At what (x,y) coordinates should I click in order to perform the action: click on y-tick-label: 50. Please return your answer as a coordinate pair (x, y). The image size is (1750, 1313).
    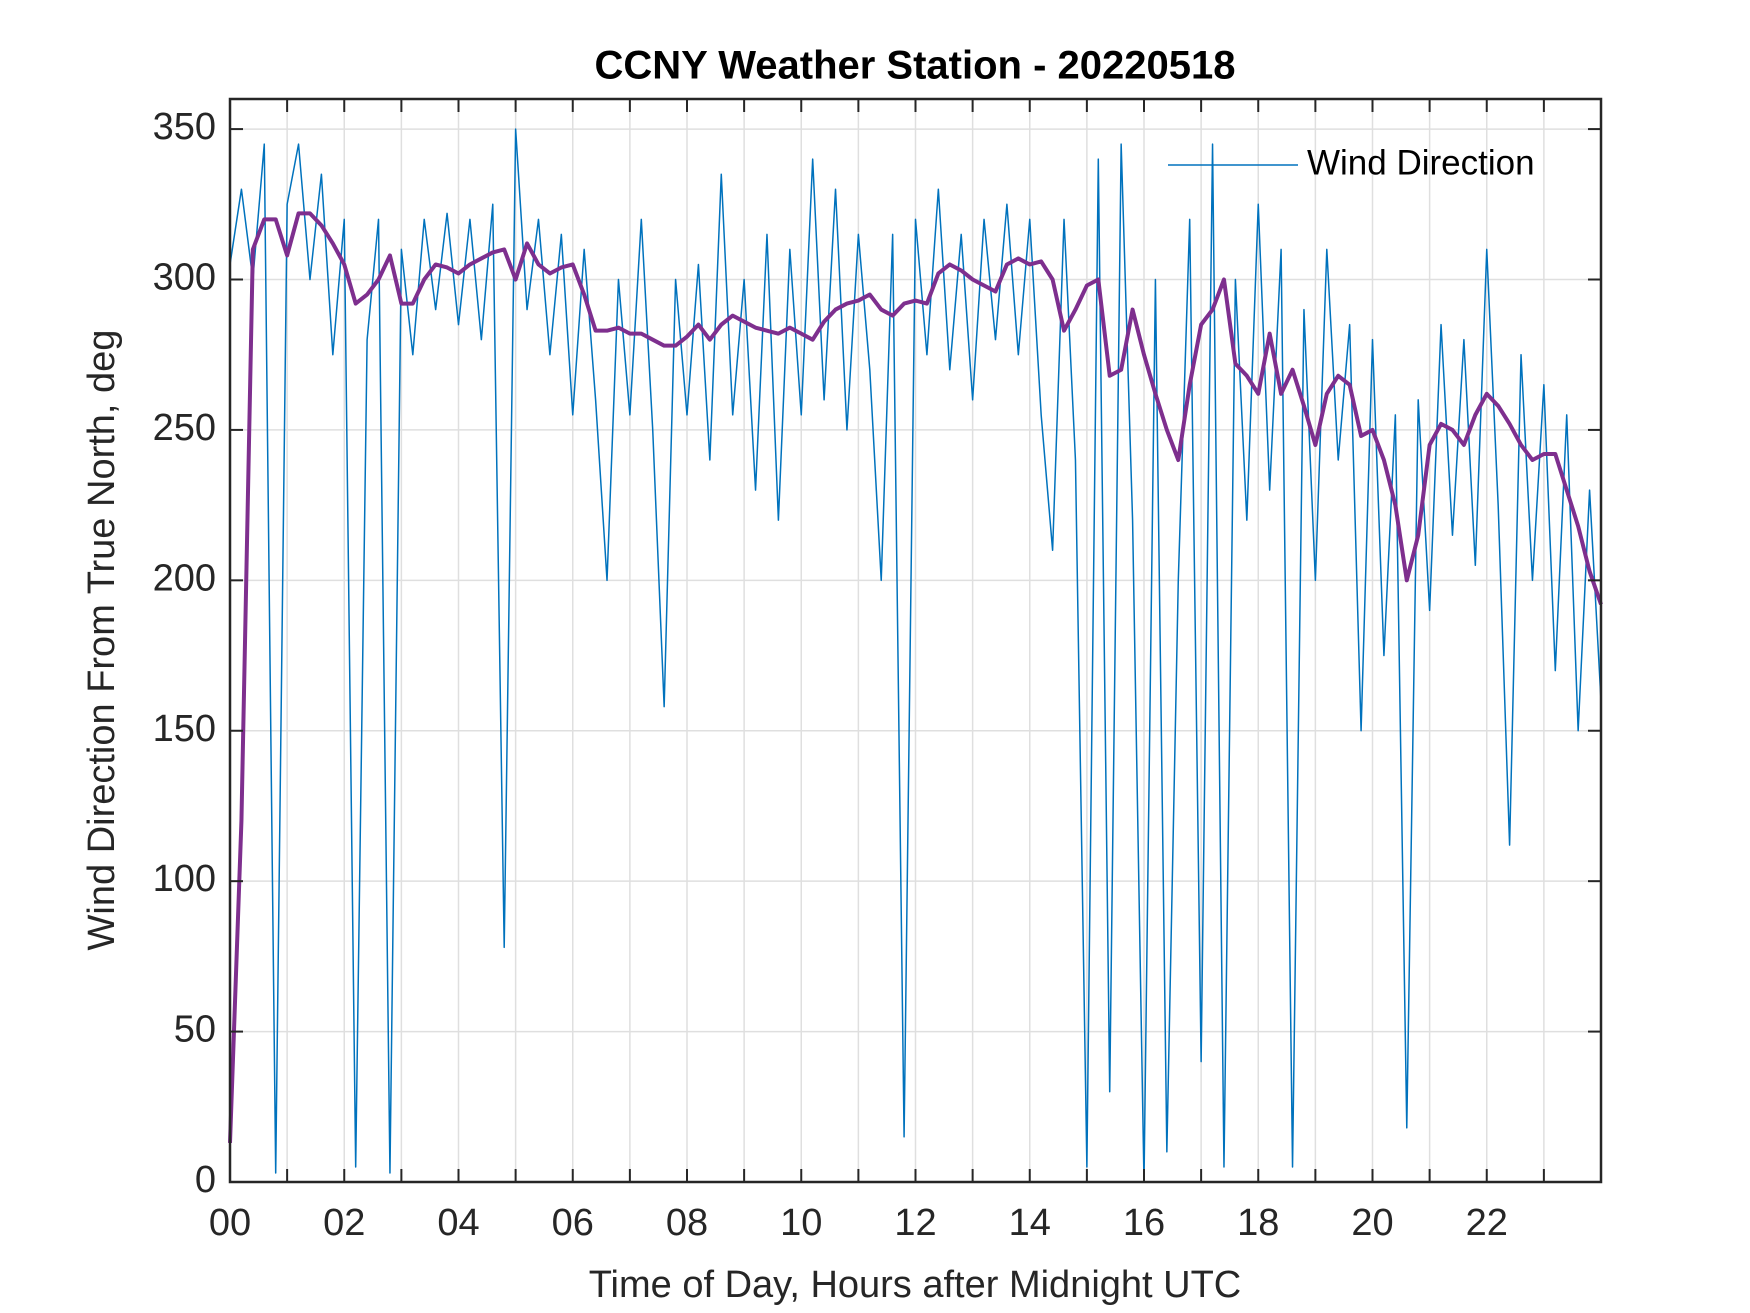
    Looking at the image, I should click on (195, 1030).